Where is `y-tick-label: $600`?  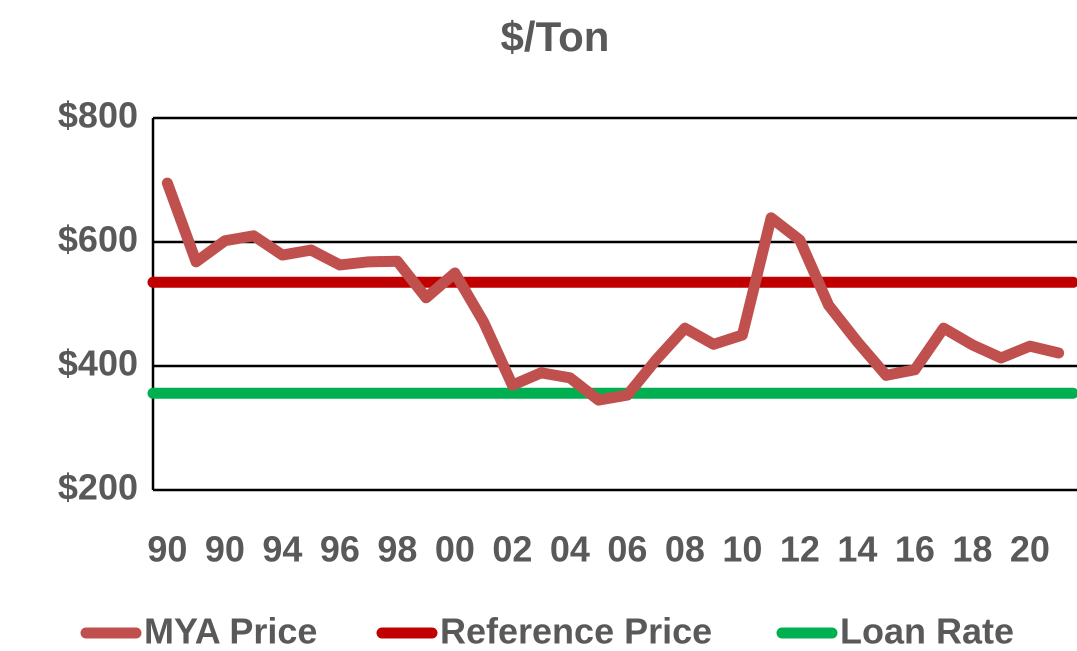 y-tick-label: $600 is located at coordinates (98, 239).